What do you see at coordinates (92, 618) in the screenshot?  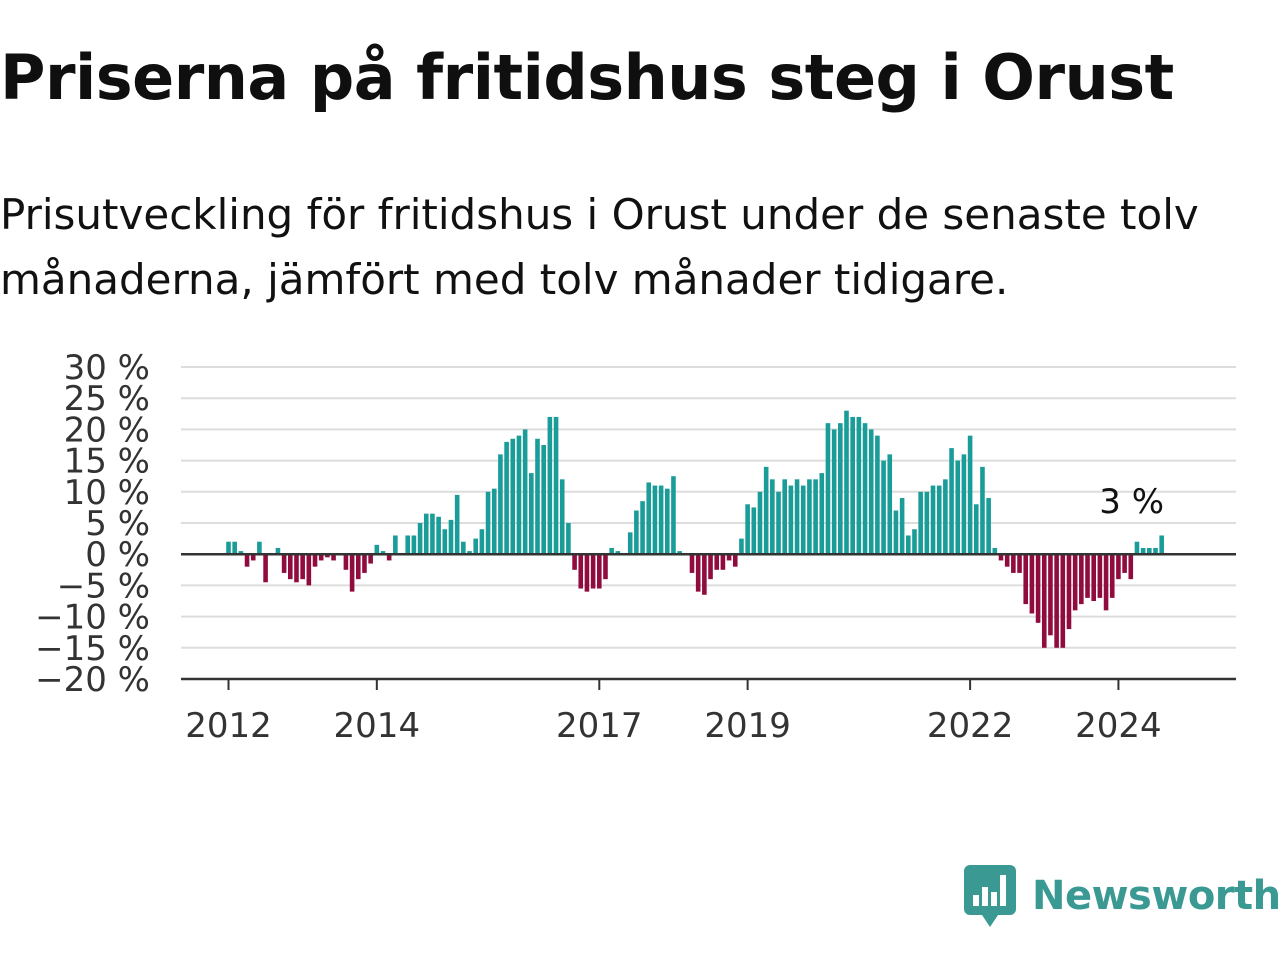 I see `y-tick-label: −10 %` at bounding box center [92, 618].